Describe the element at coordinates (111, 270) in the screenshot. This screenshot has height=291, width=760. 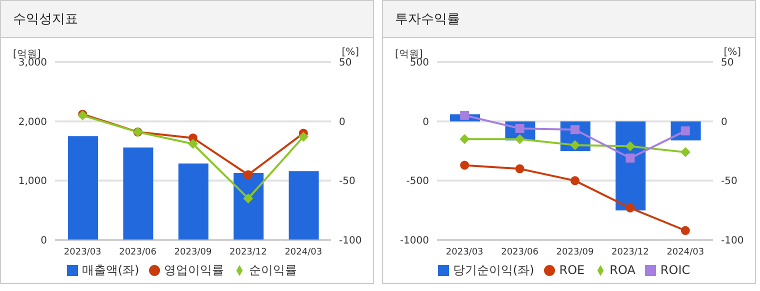
I see `legend-label: 매출액(좌)` at that location.